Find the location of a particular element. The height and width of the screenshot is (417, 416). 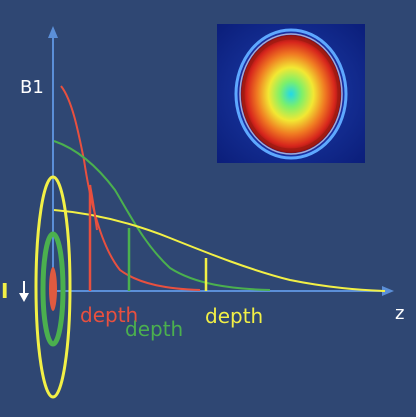

medium-coil is located at coordinates (53, 289).